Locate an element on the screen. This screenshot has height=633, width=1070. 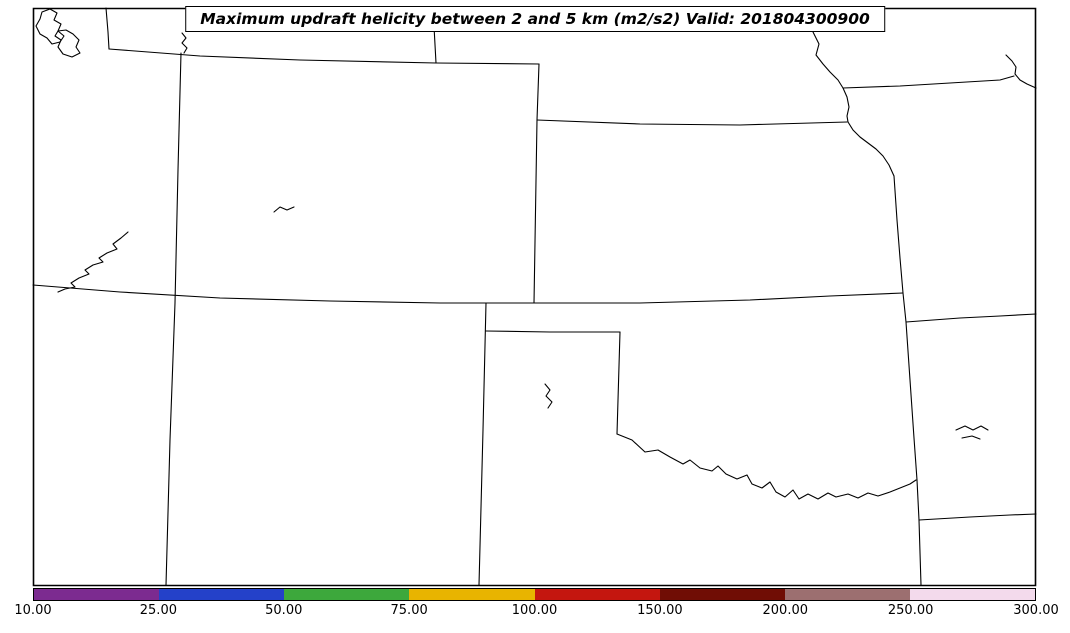
colorbar-tick-label: 25.00 is located at coordinates (158, 610).